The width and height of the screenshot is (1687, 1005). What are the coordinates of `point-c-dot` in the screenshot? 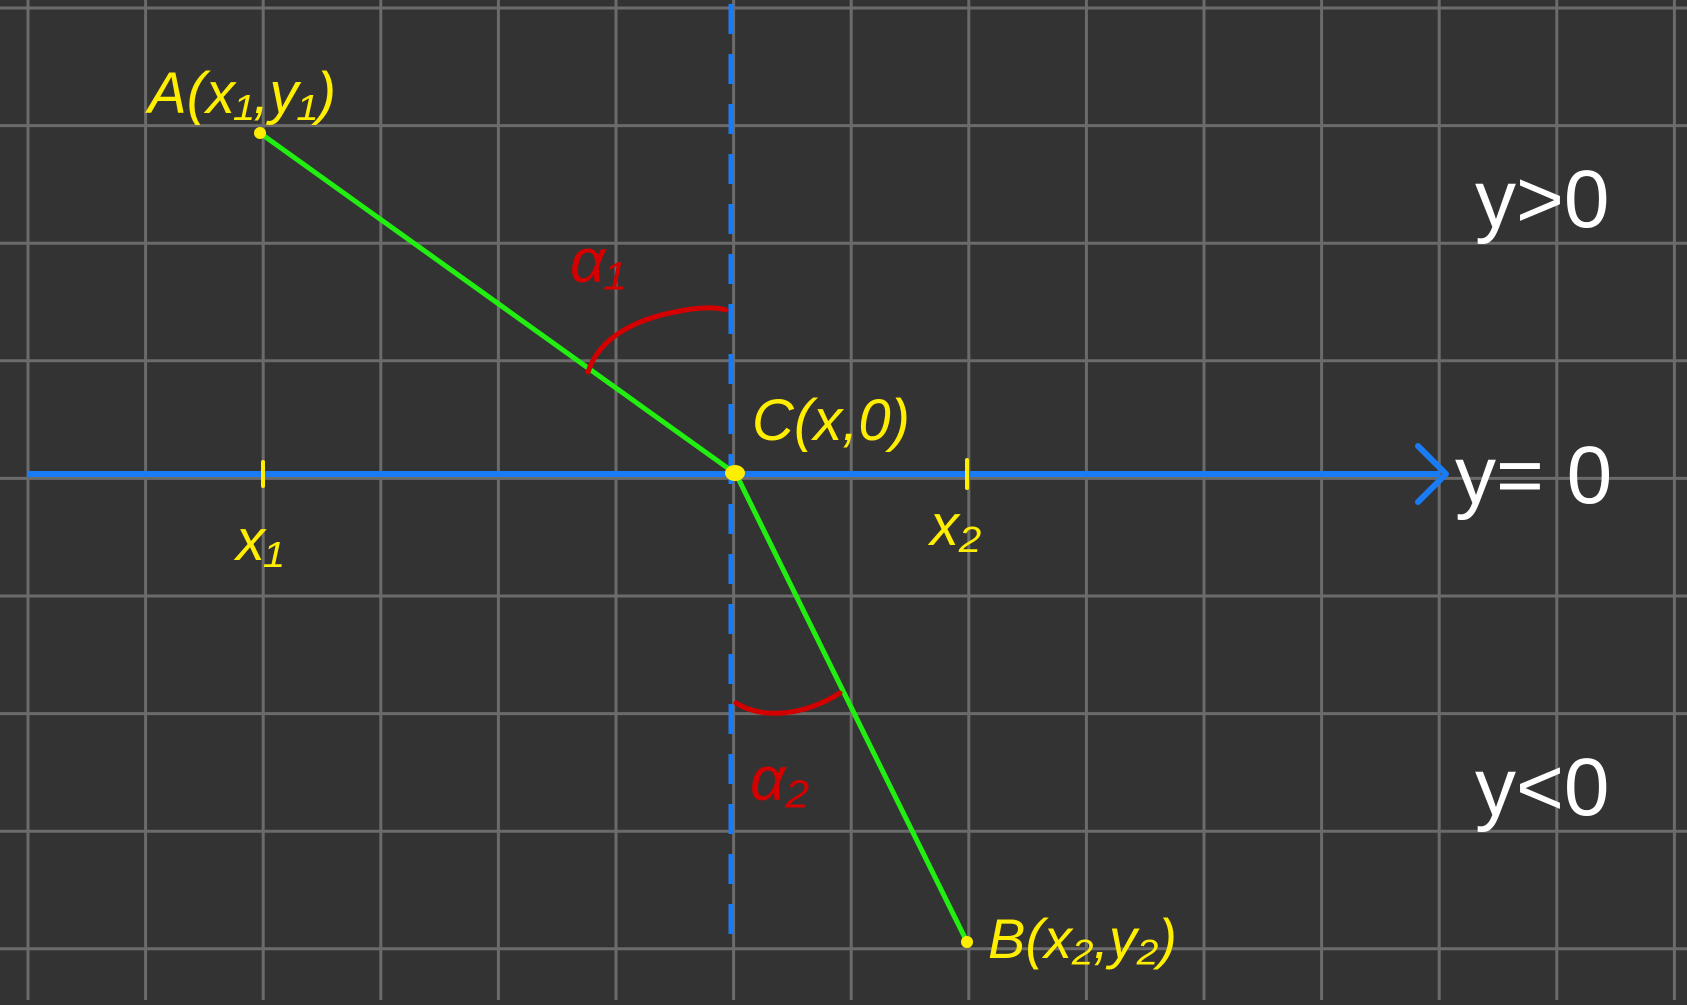 It's located at (735, 473).